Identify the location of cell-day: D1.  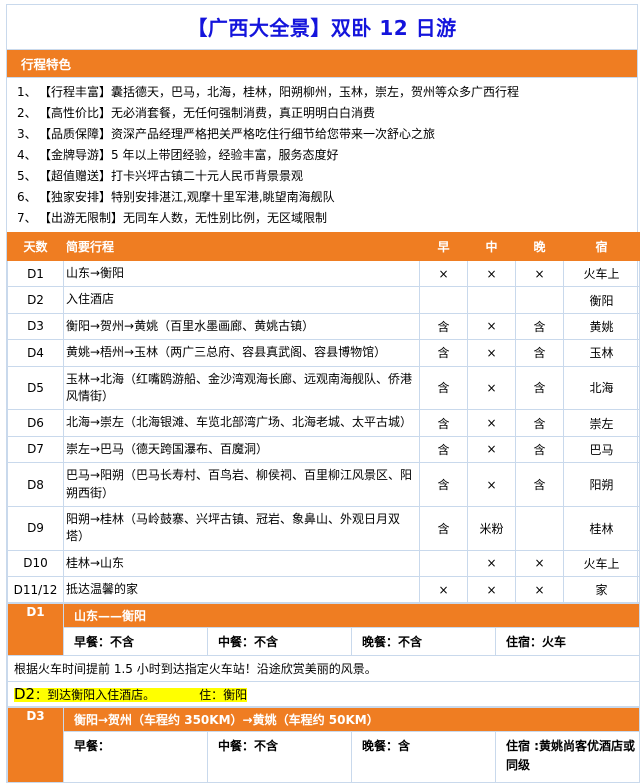
(35, 273).